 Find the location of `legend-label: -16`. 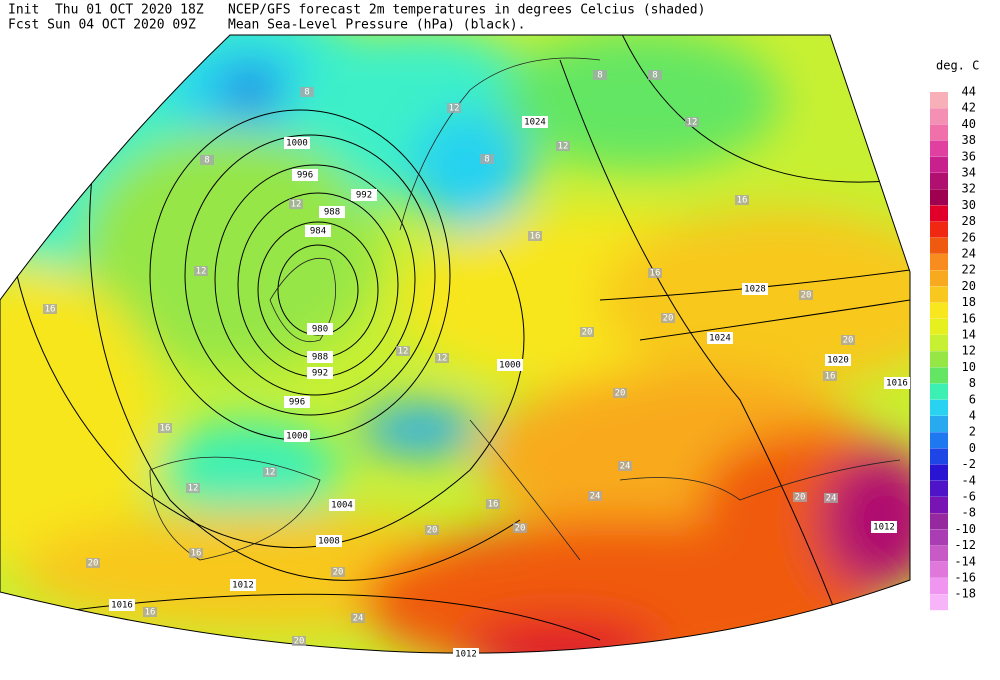

legend-label: -16 is located at coordinates (965, 578).